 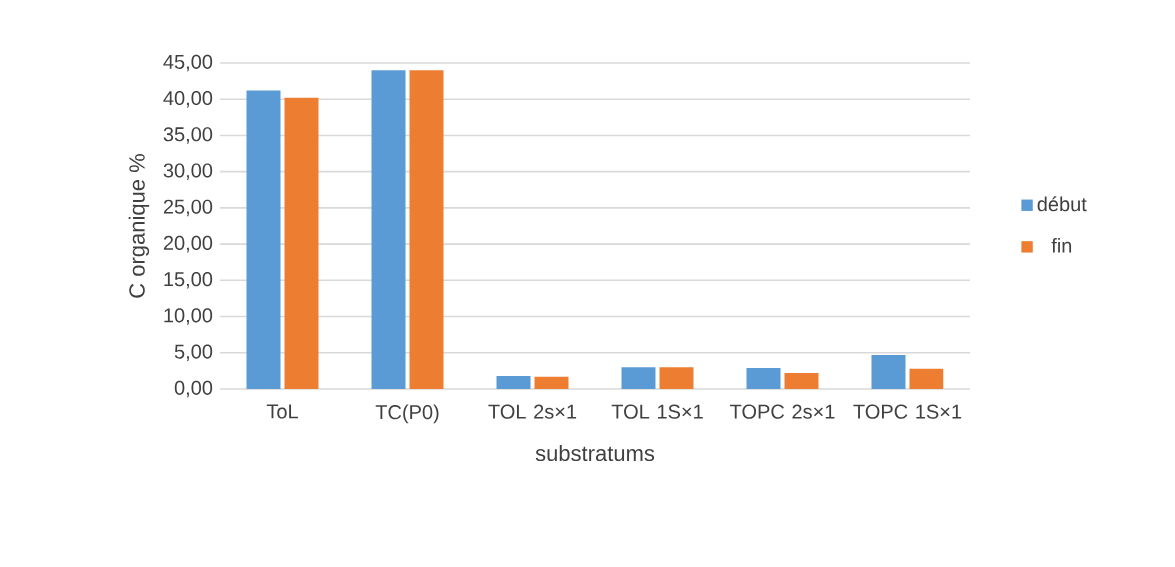 I want to click on x-tick-label: TC(P0), so click(x=407, y=414).